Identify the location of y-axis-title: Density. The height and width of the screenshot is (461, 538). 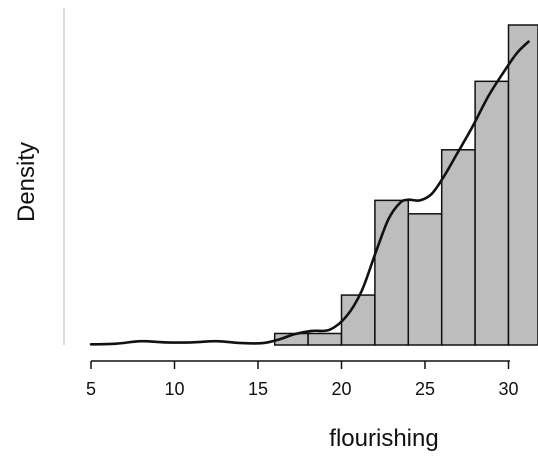
(26, 182).